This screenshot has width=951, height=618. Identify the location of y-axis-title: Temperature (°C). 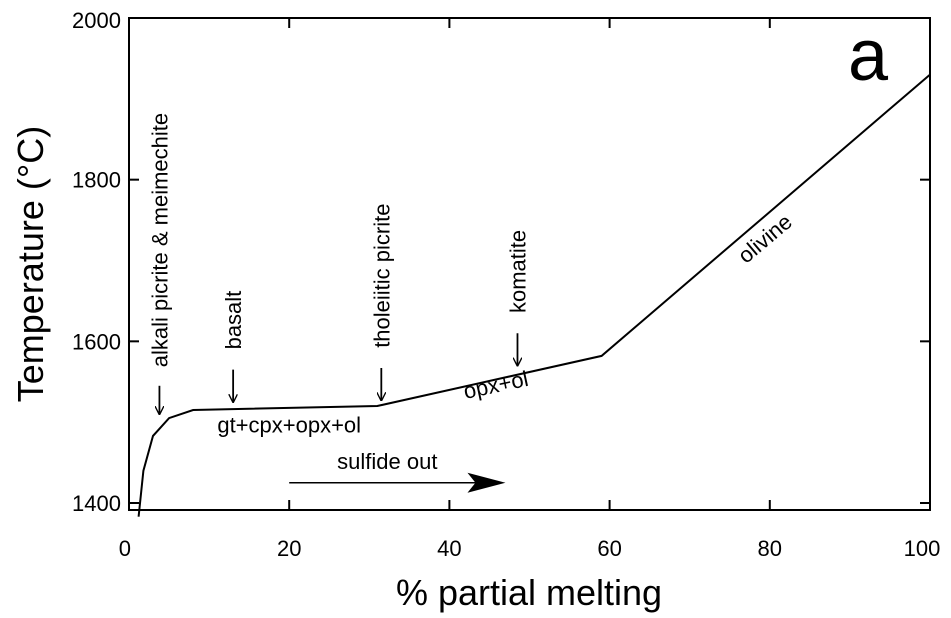
(30, 264).